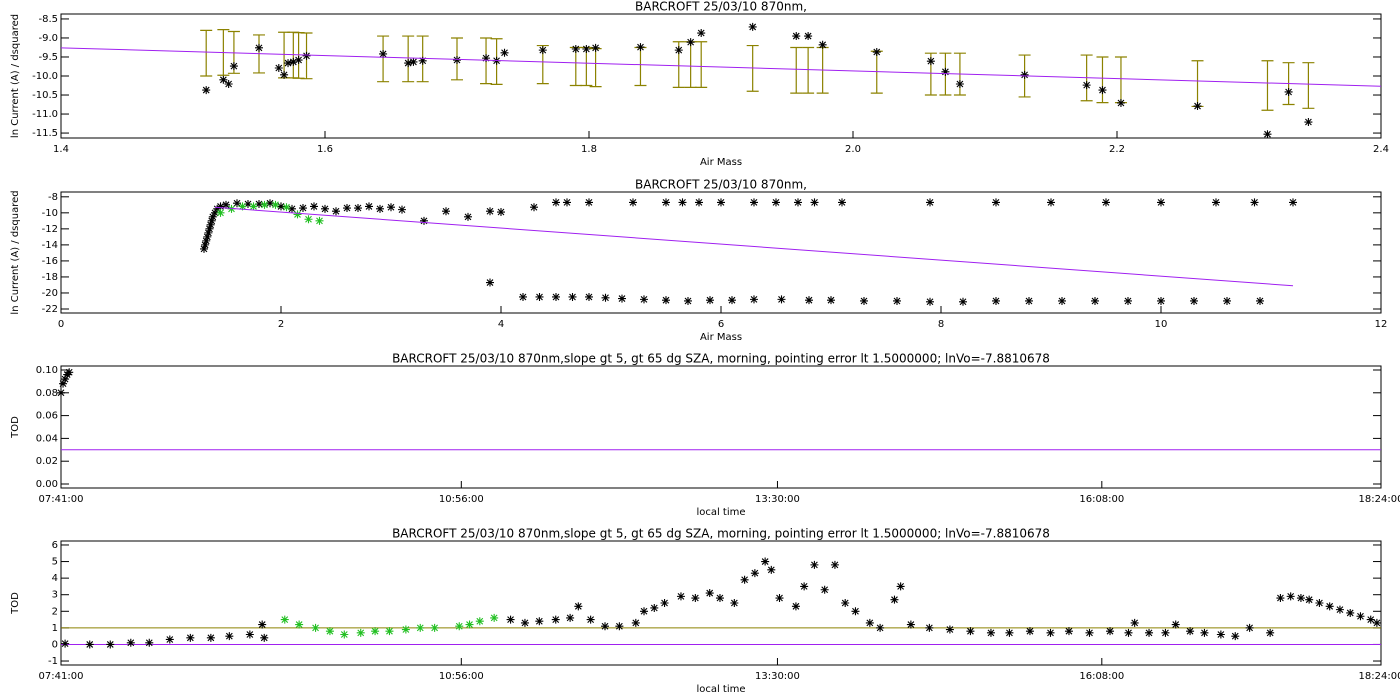 This screenshot has width=1400, height=700. Describe the element at coordinates (61, 149) in the screenshot. I see `x-tick-label: 1.4` at that location.